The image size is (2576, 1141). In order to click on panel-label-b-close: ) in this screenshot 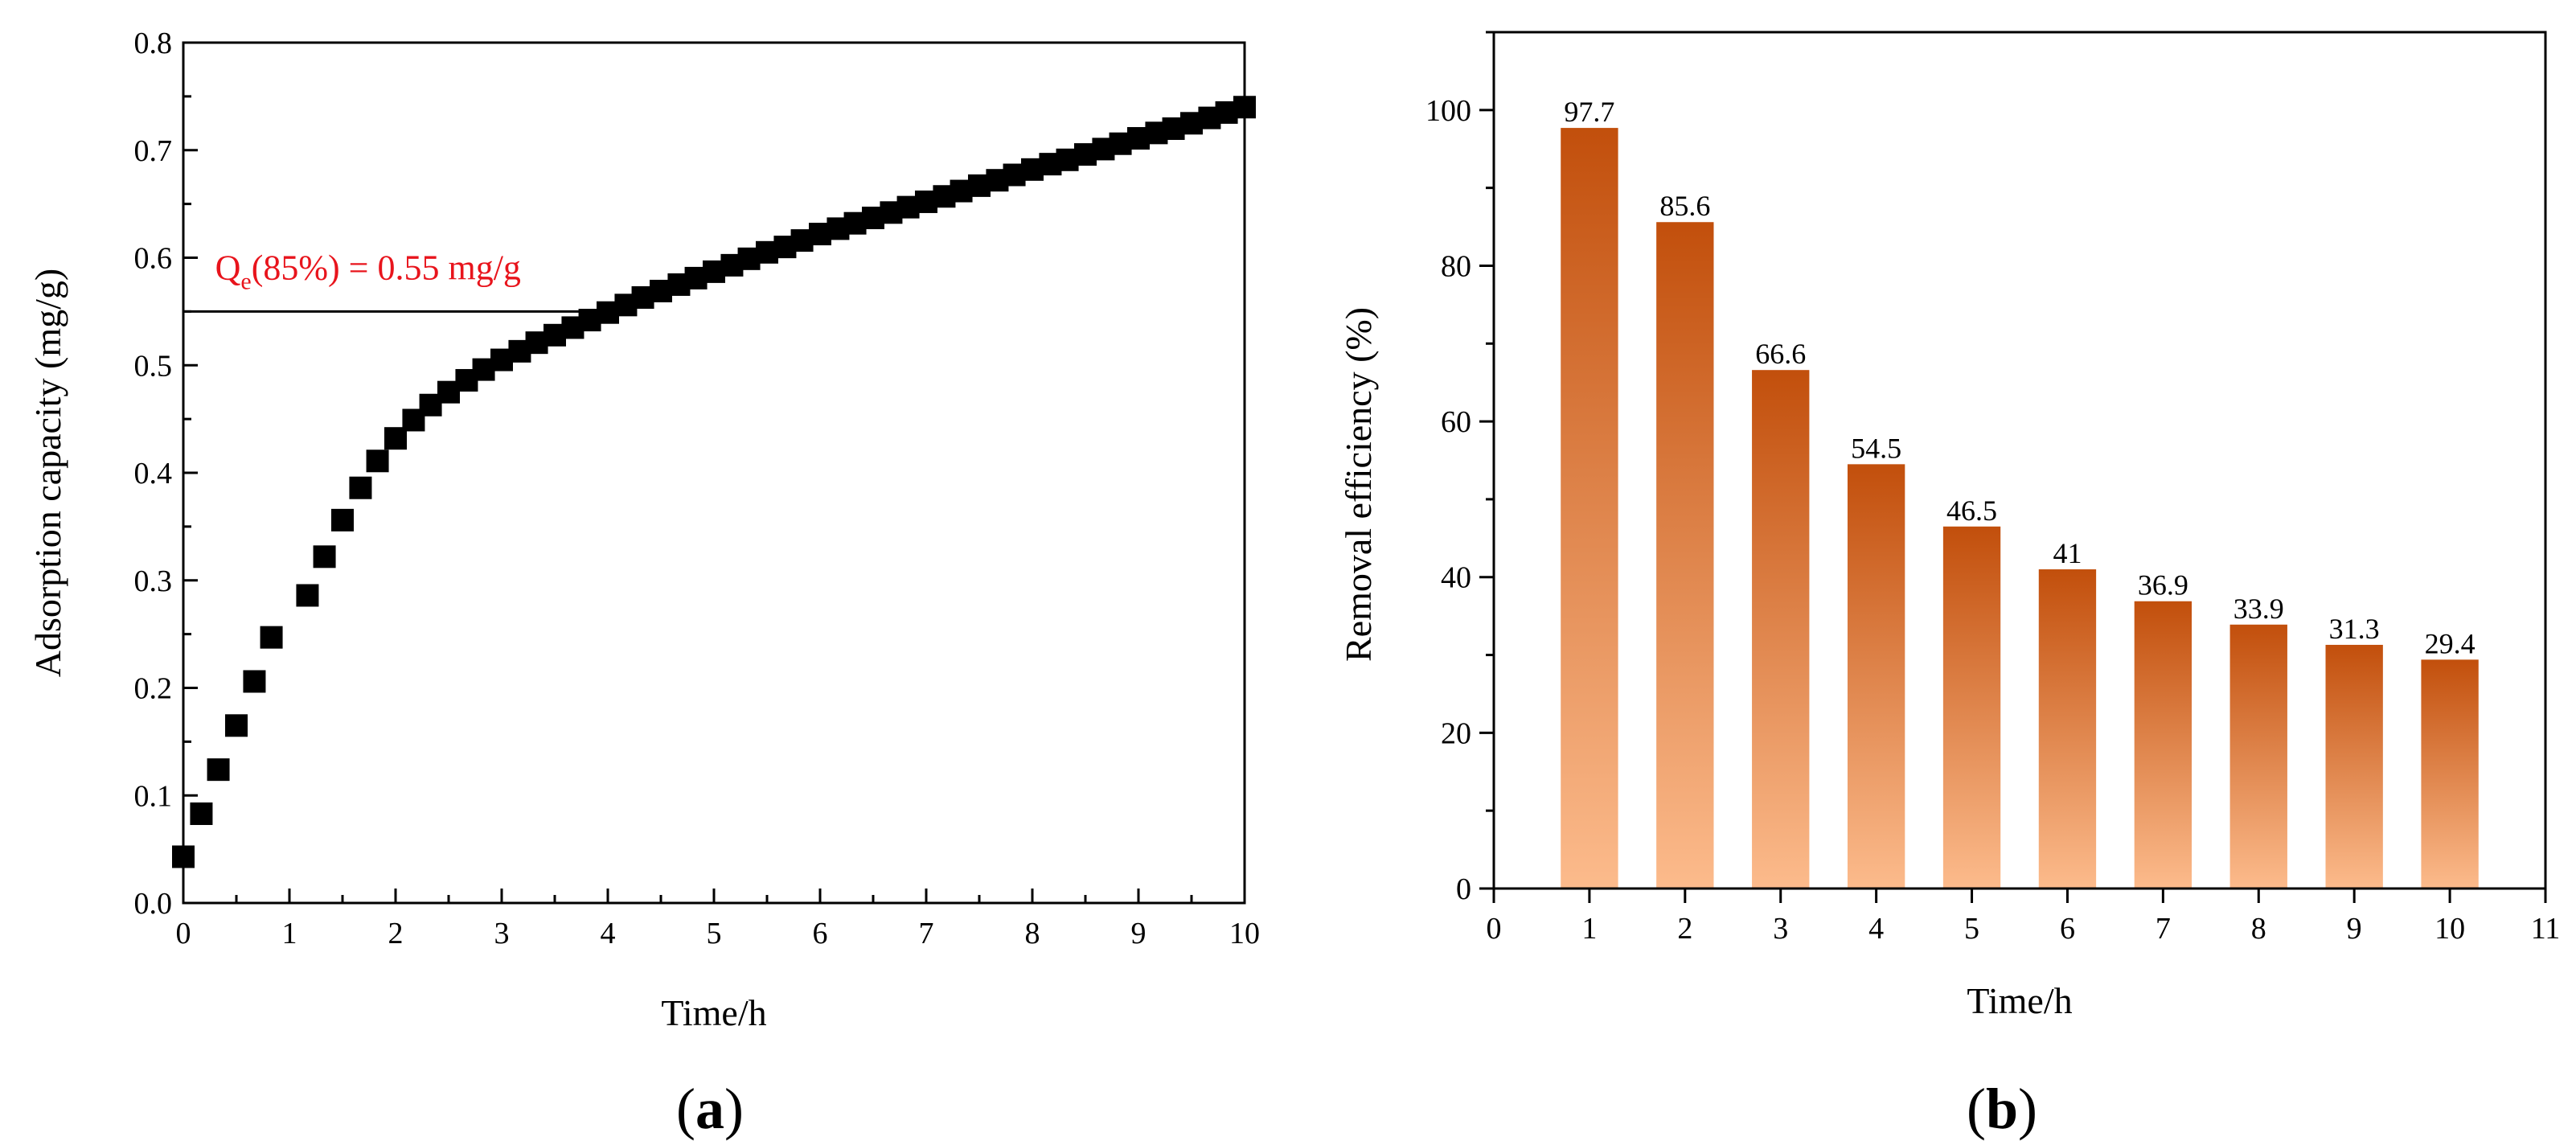, I will do `click(2028, 1109)`.